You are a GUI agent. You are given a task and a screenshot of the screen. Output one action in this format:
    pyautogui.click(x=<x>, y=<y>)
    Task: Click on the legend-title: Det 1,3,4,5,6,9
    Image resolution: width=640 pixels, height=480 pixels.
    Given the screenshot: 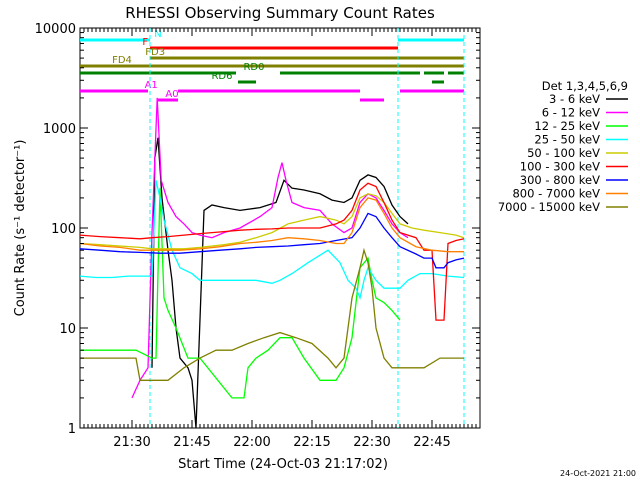 What is the action you would take?
    pyautogui.click(x=585, y=86)
    